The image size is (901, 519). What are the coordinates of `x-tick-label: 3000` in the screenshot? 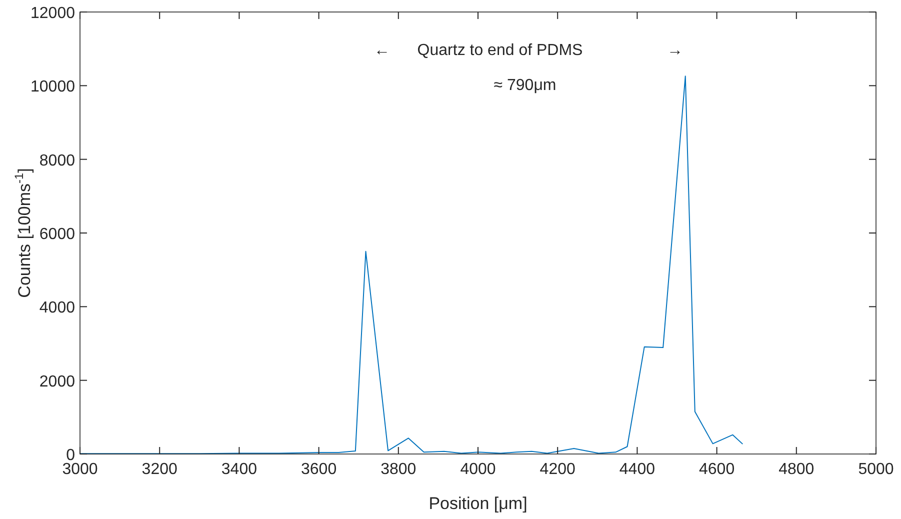 It's located at (80, 469).